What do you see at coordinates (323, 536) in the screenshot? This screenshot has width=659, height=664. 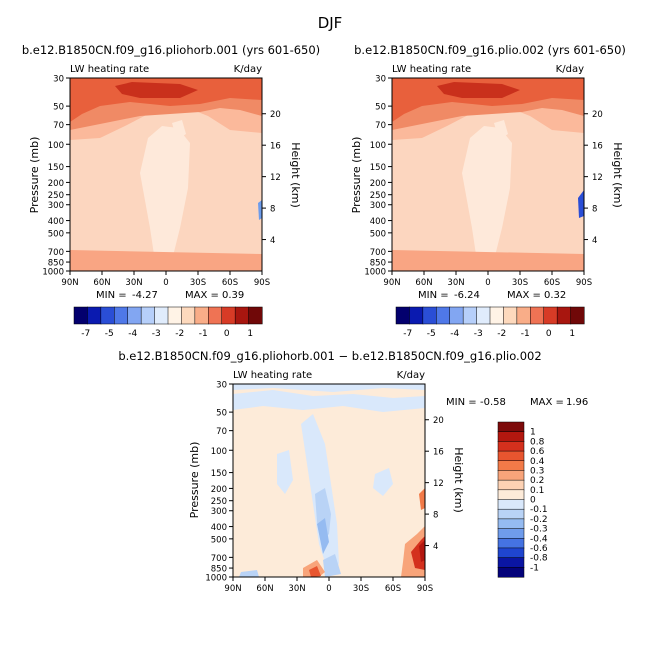 I see `field-blue-lower-core` at bounding box center [323, 536].